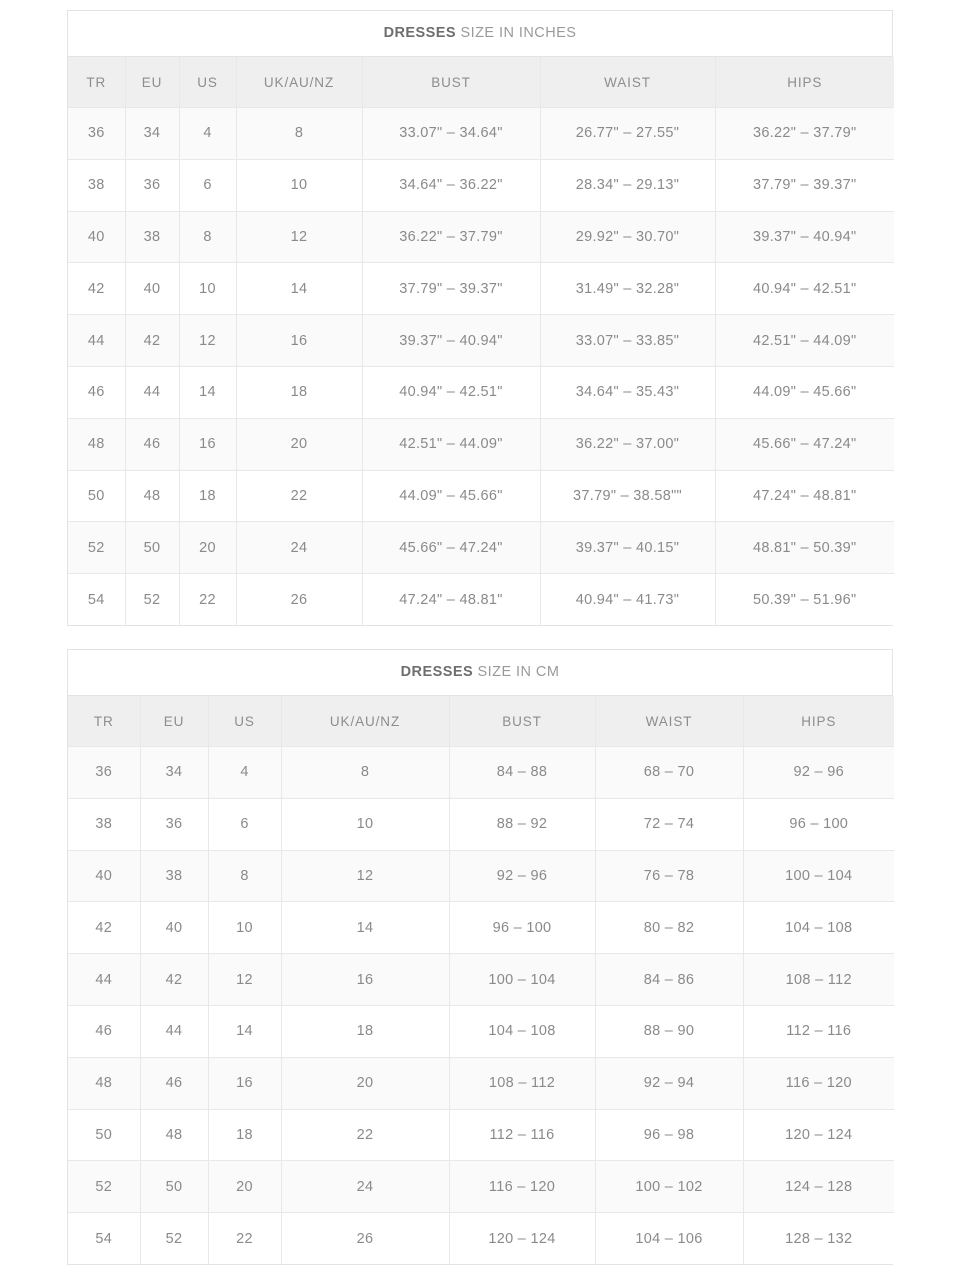 This screenshot has width=960, height=1280. I want to click on cell-eu: 36, so click(152, 185).